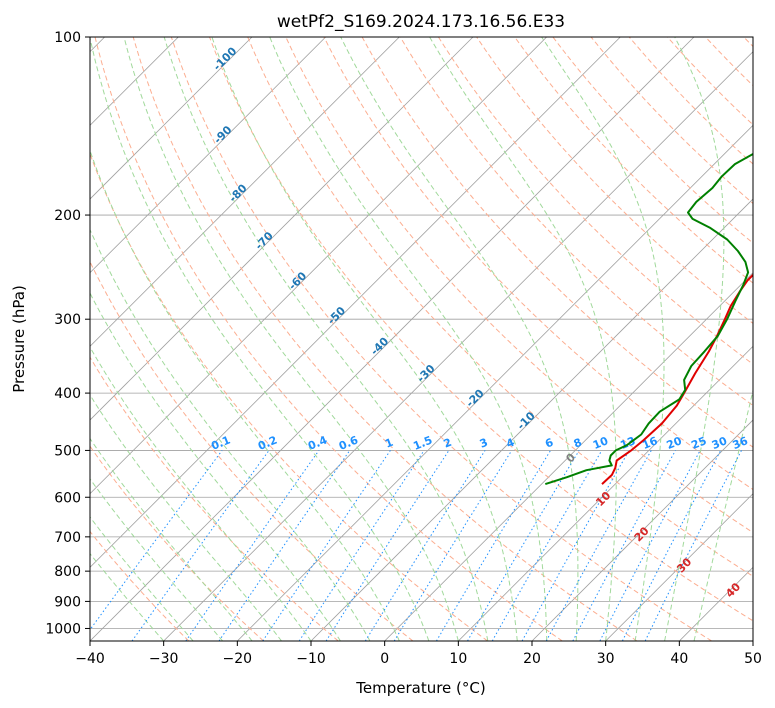 Image resolution: width=775 pixels, height=708 pixels. What do you see at coordinates (389, 443) in the screenshot?
I see `mixing-ratio-label: 1` at bounding box center [389, 443].